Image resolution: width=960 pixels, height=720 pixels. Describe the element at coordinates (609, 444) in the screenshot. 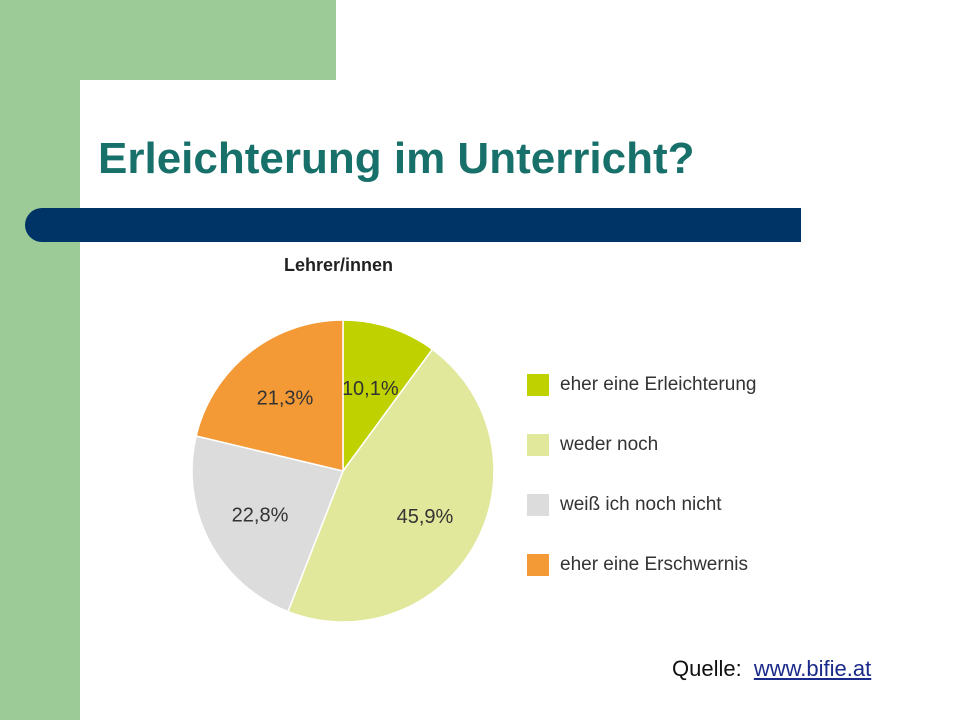

I see `legend-label: weder noch` at that location.